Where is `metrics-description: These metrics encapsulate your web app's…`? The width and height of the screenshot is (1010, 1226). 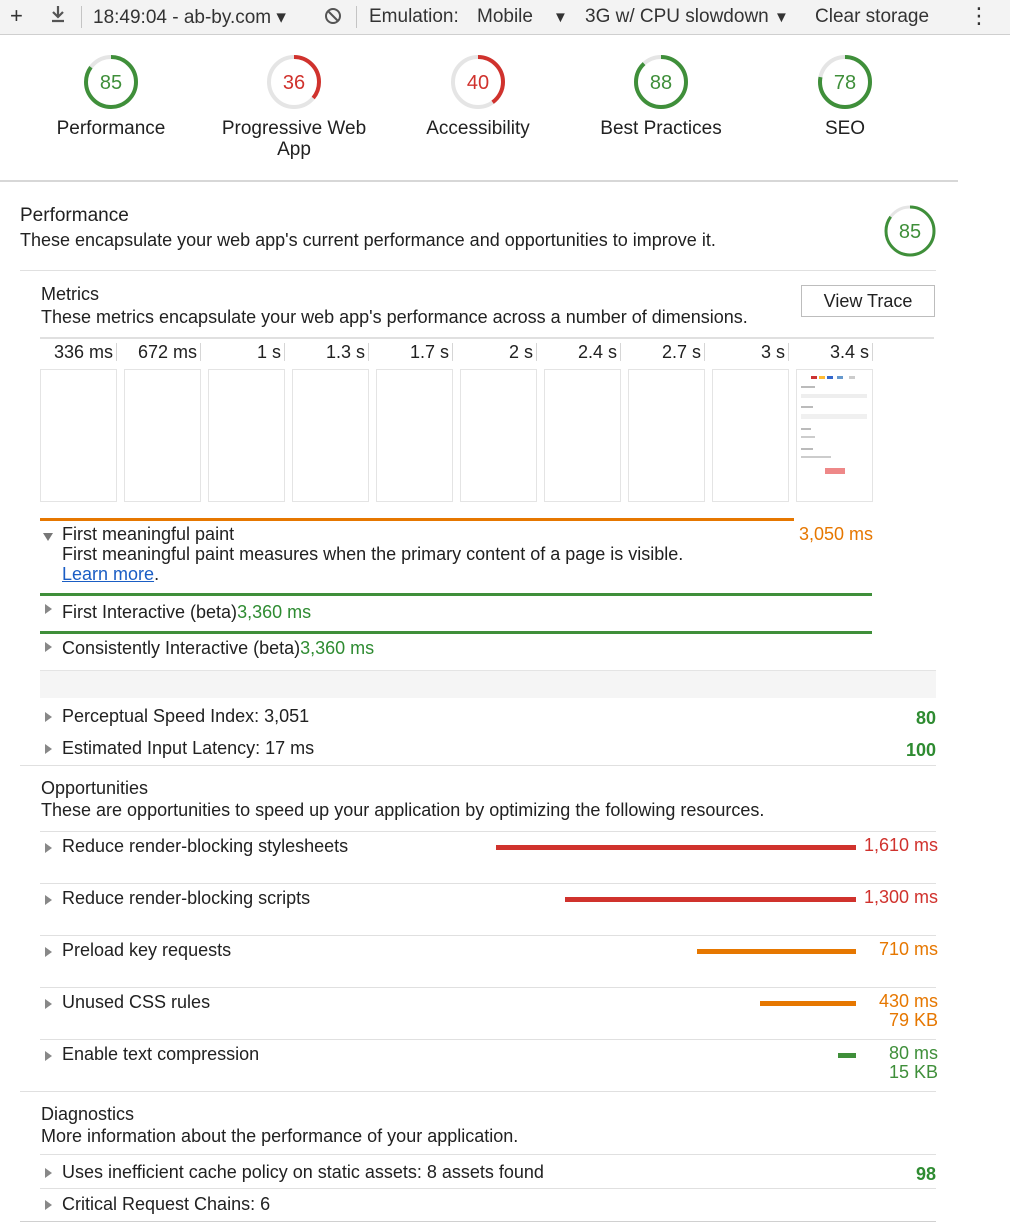 metrics-description: These metrics encapsulate your web app's… is located at coordinates (394, 317).